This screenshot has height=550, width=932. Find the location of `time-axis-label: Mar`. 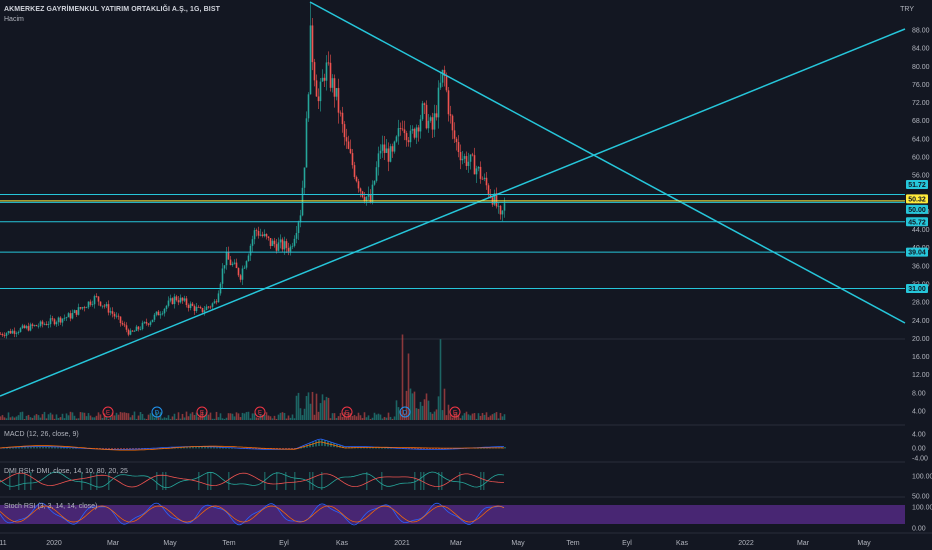

time-axis-label: Mar is located at coordinates (803, 543).